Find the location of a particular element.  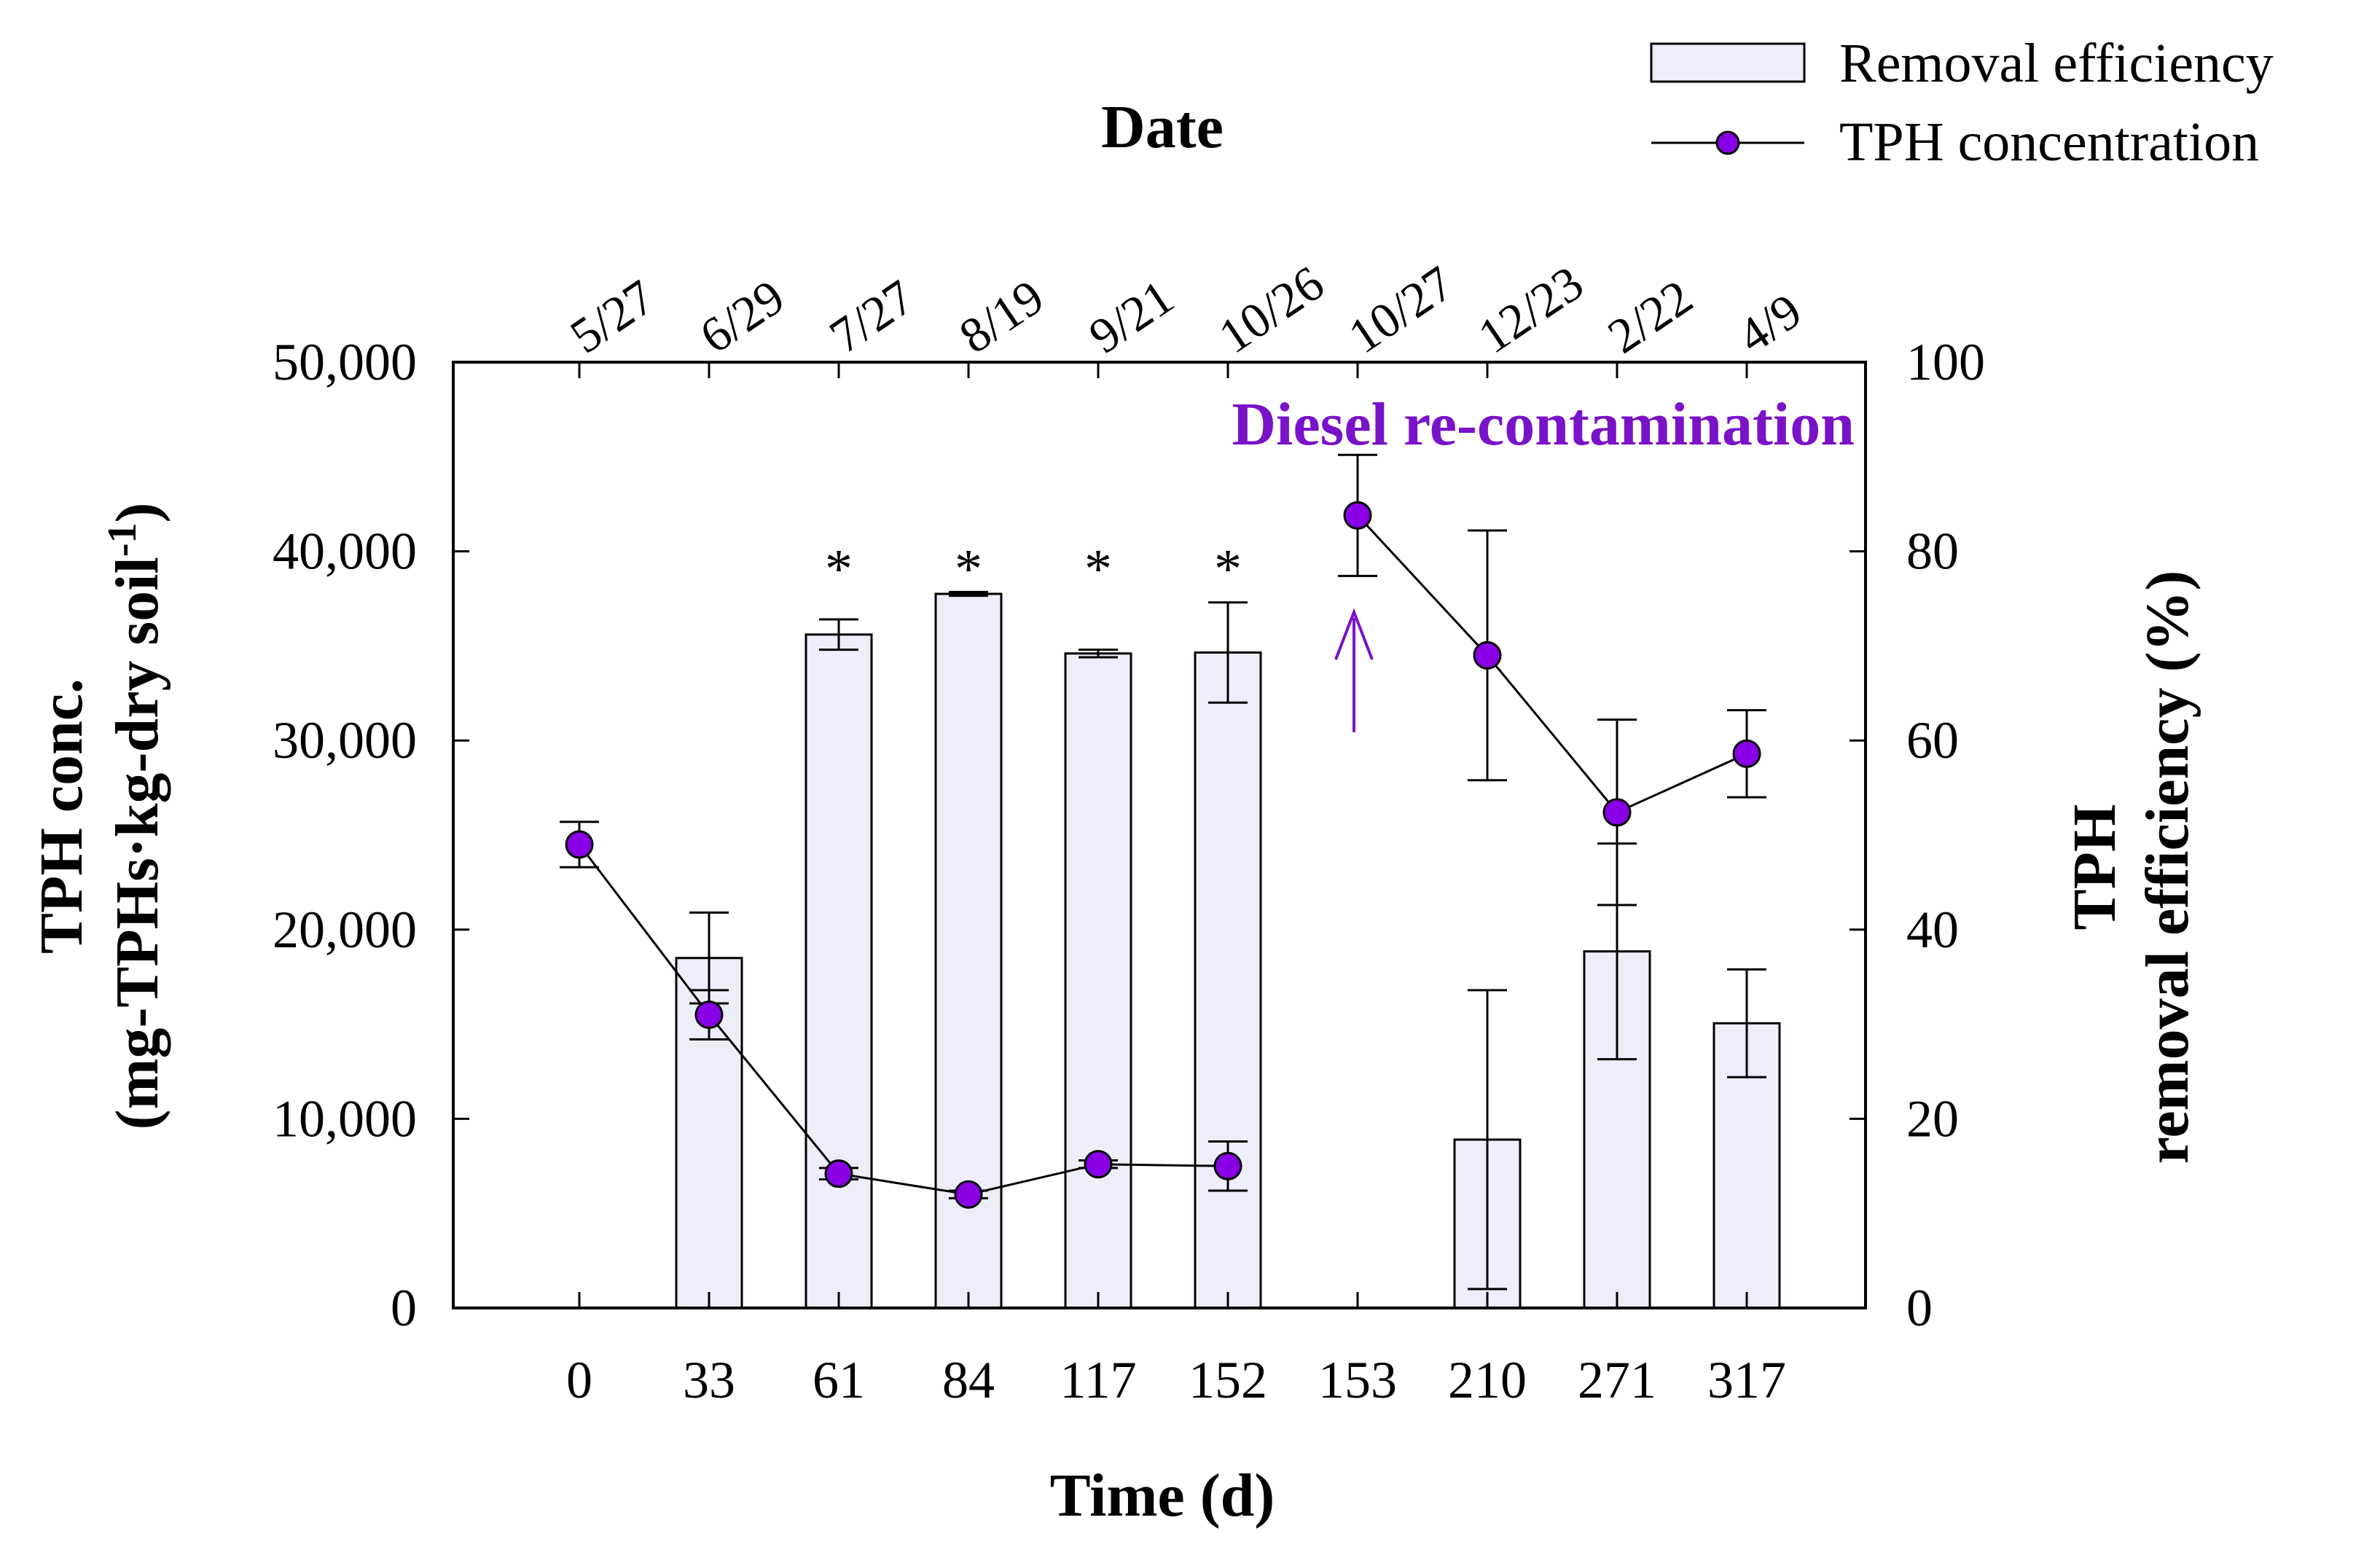

y-right-title: TPH removal efficiency (%) is located at coordinates (2131, 867).